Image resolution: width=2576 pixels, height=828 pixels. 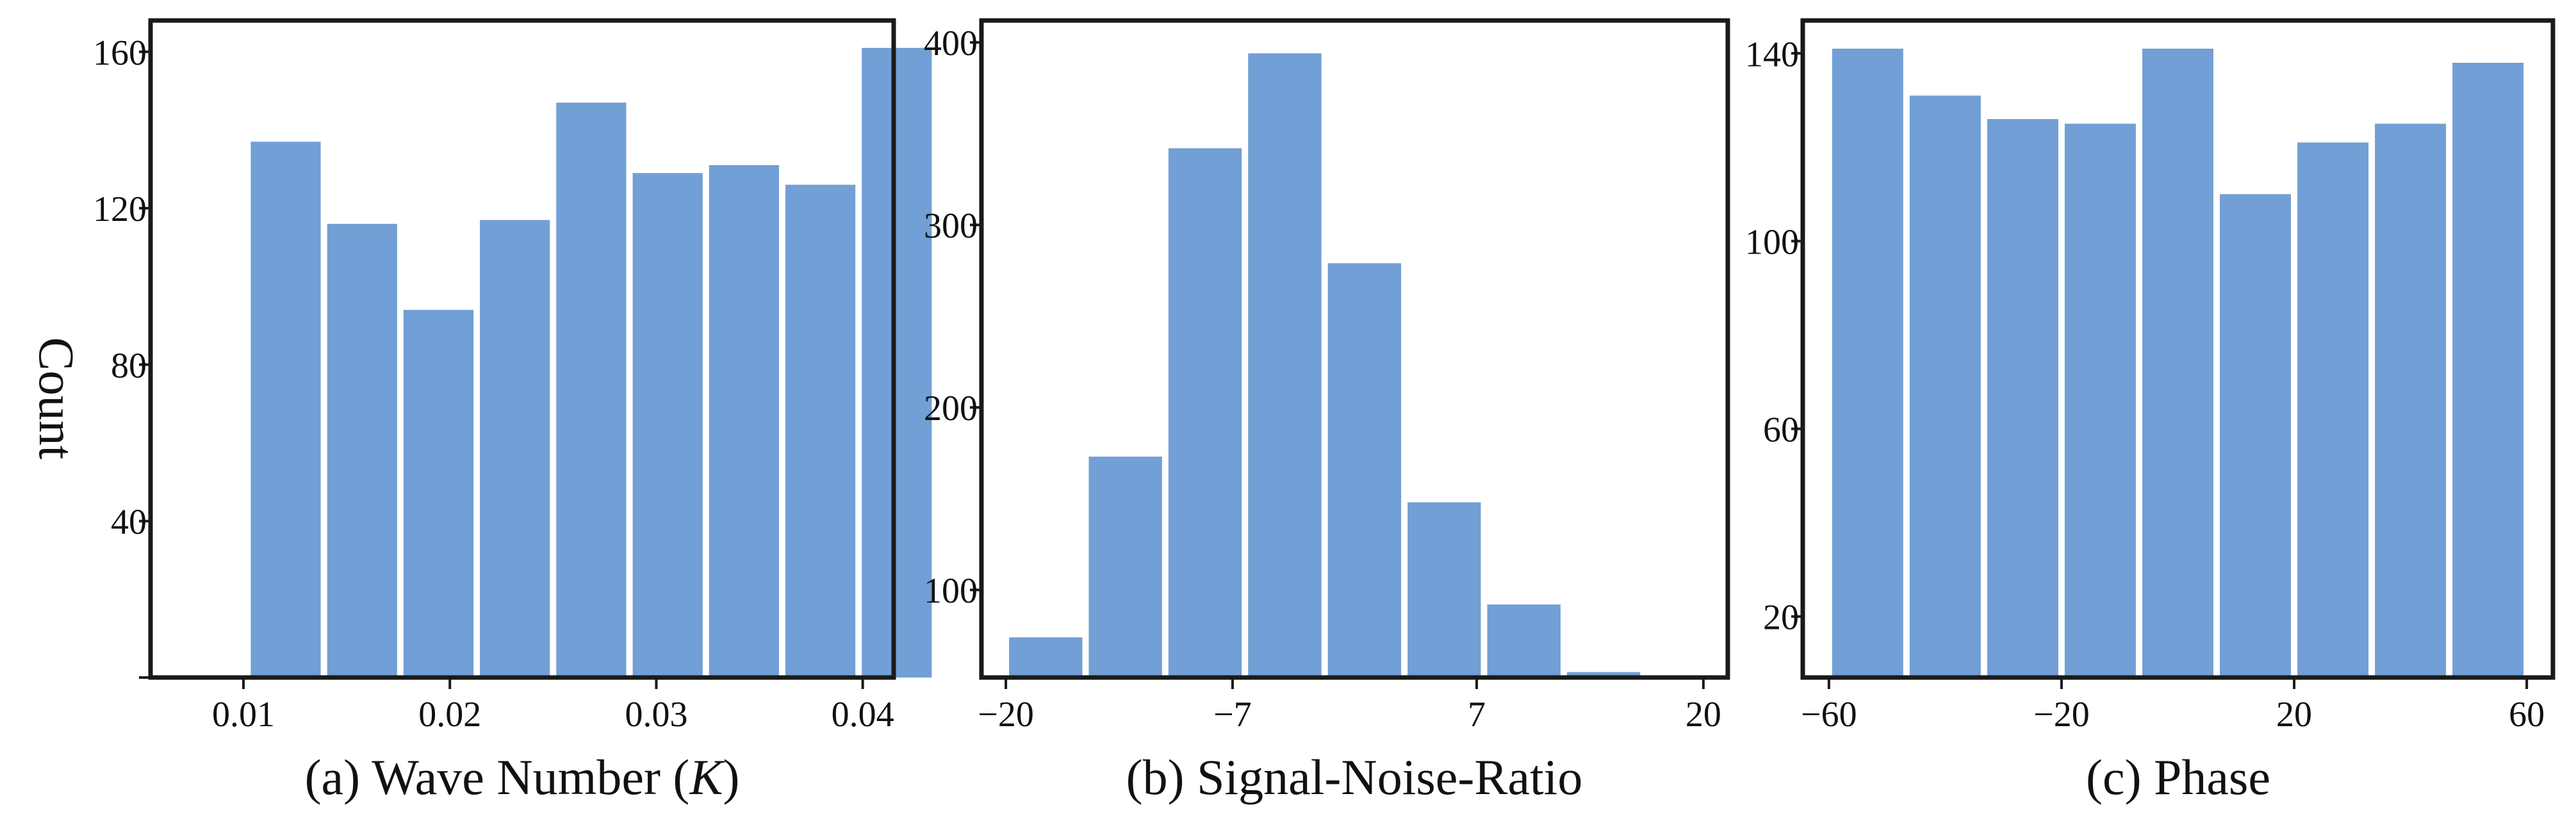 I want to click on x-tick-label-wave-number-0: 0.01, so click(x=244, y=715).